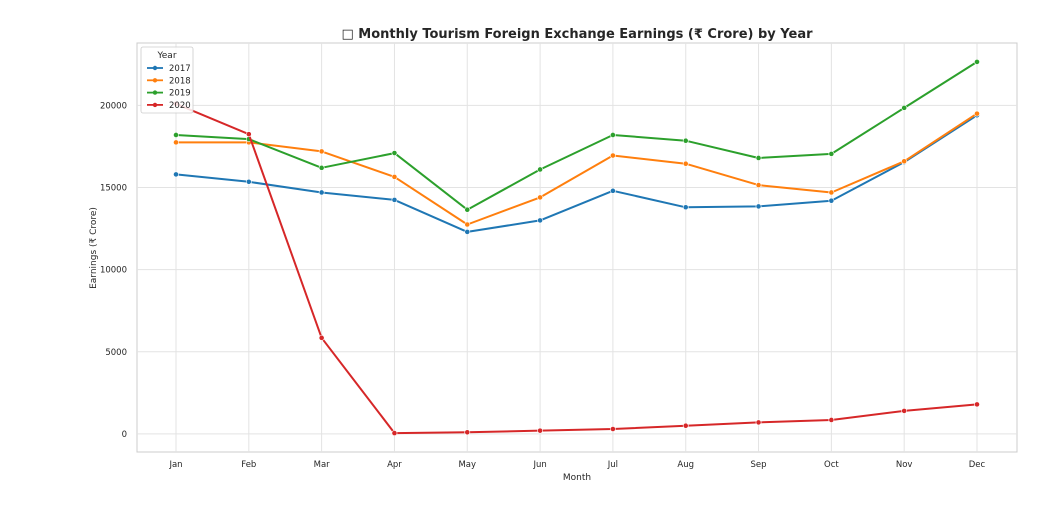 This screenshot has height=505, width=1047. What do you see at coordinates (394, 465) in the screenshot?
I see `x-tick-label: Apr` at bounding box center [394, 465].